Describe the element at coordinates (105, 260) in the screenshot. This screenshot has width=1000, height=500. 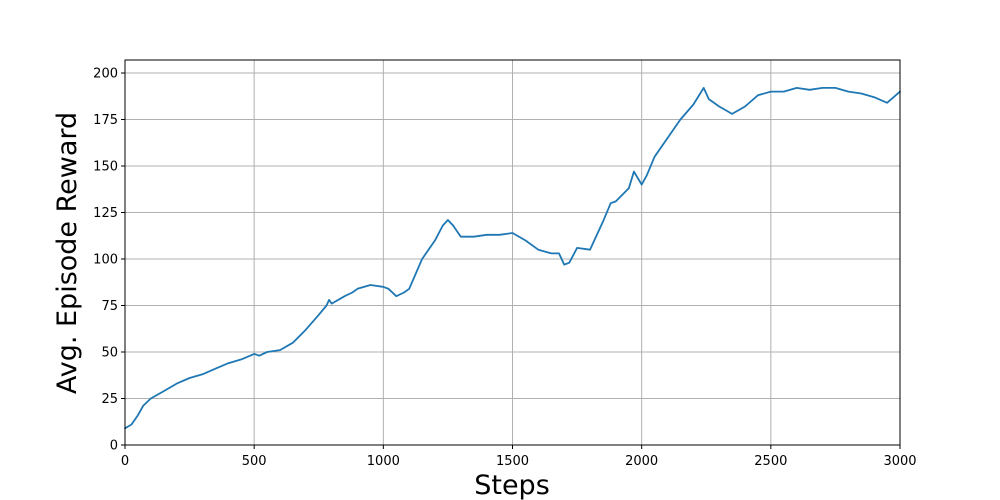
I see `y-tick-label: 100` at that location.